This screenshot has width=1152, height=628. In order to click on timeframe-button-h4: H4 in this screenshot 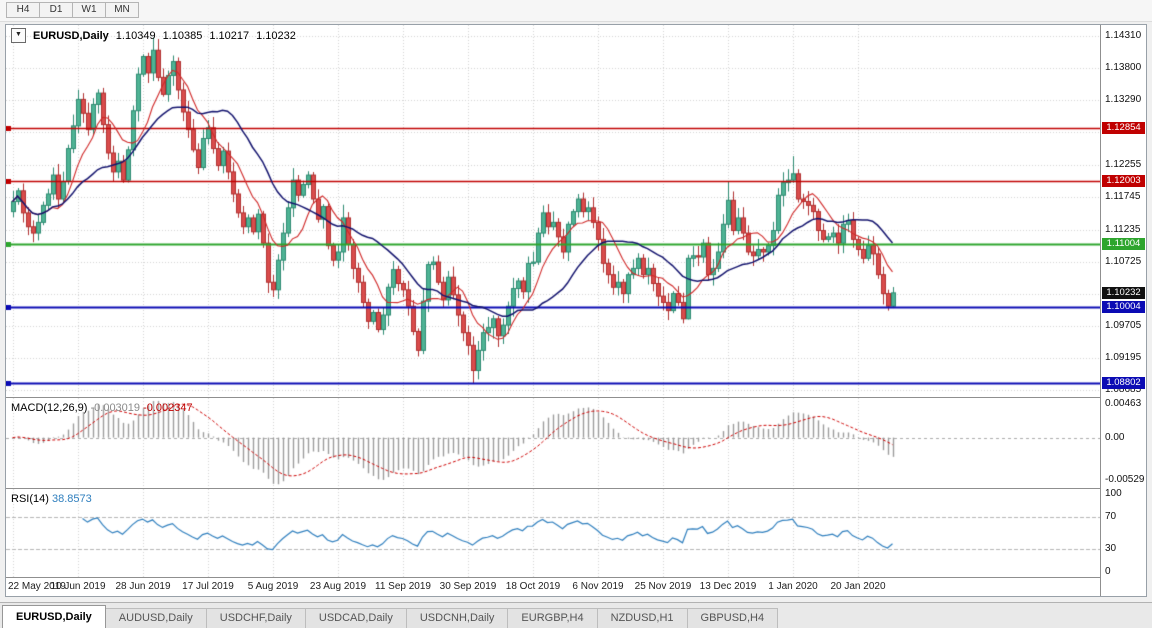, I will do `click(22, 10)`.